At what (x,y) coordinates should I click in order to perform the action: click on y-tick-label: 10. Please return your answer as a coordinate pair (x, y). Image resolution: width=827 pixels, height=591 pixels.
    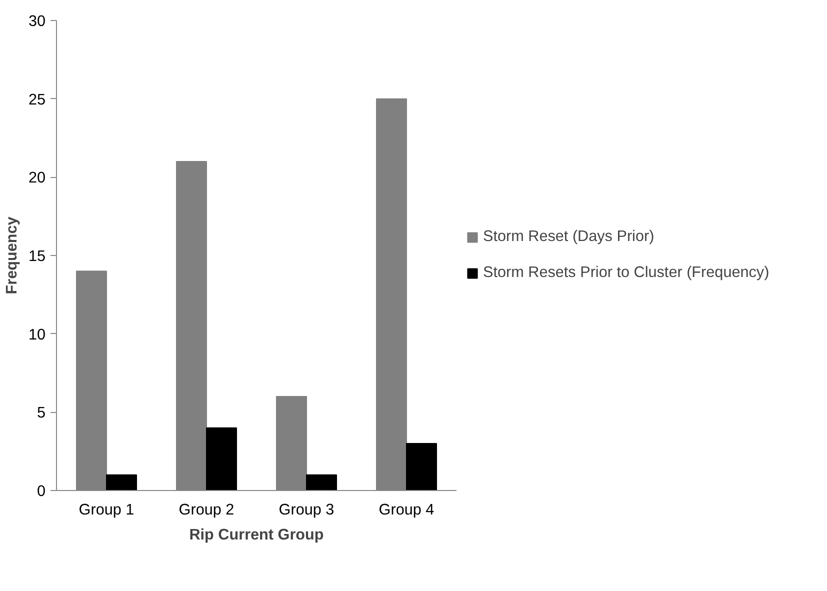
    Looking at the image, I should click on (37, 335).